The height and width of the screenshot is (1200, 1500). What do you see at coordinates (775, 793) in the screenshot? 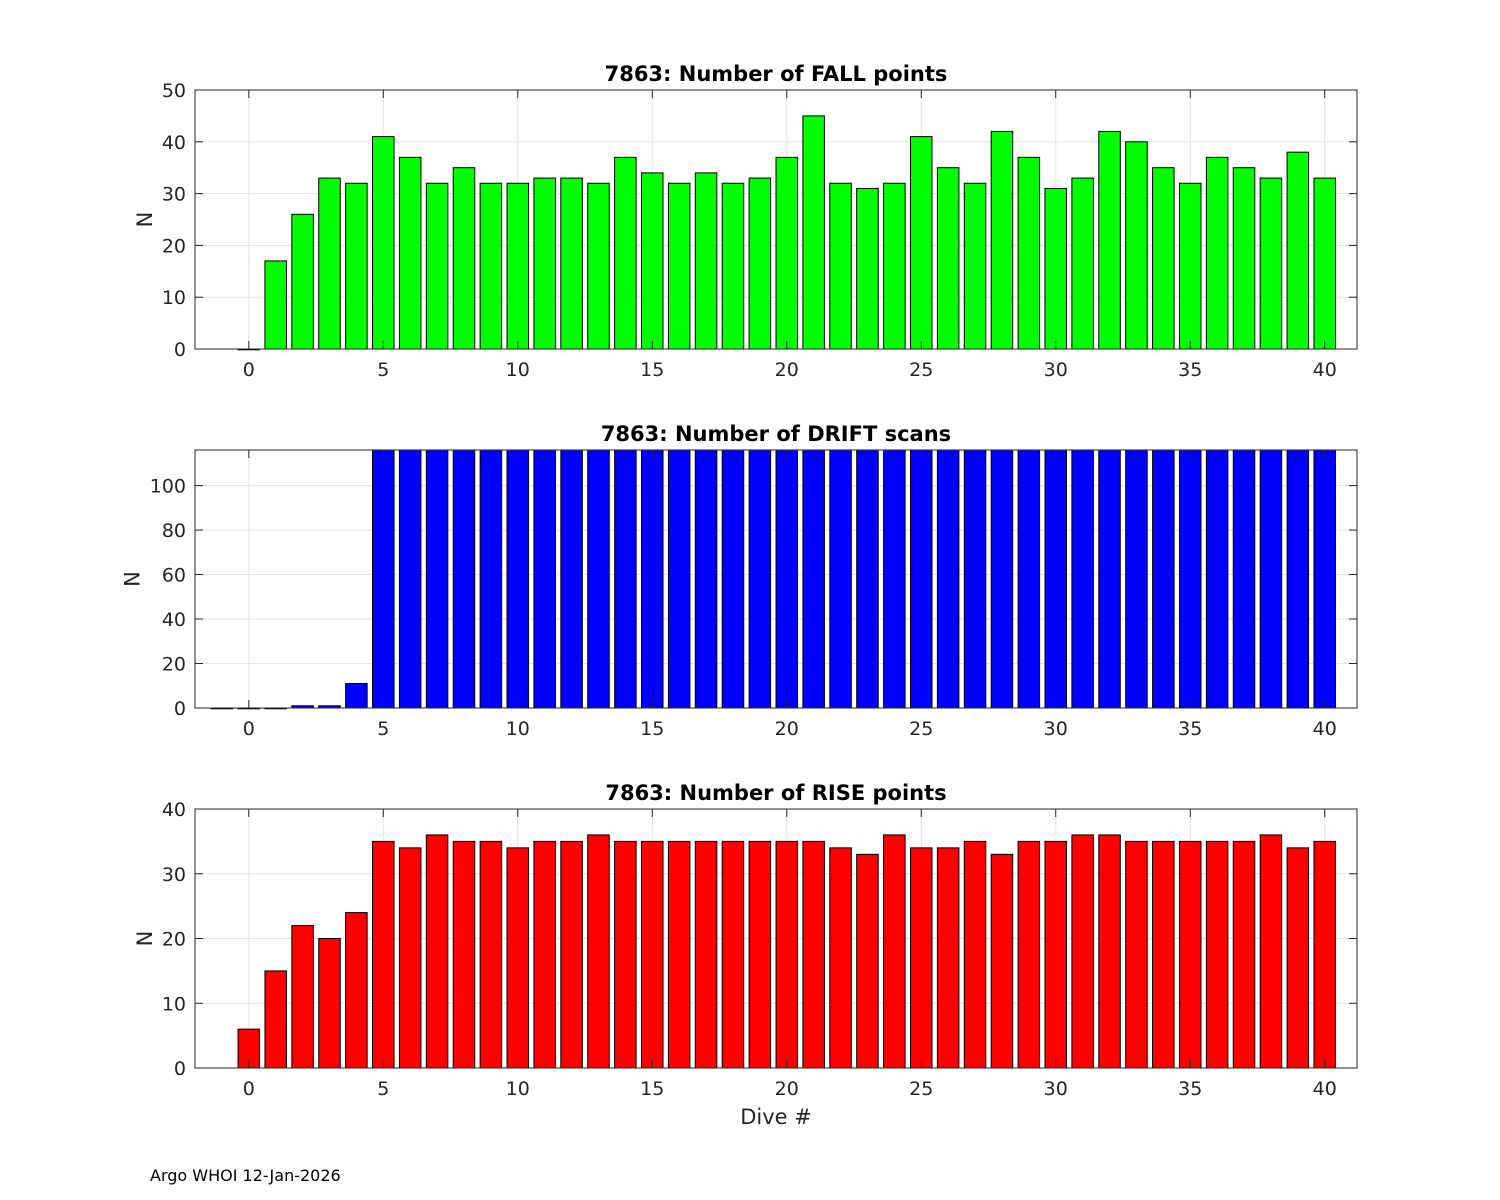
I see `chart-title: 7863: Number of RISE points` at bounding box center [775, 793].